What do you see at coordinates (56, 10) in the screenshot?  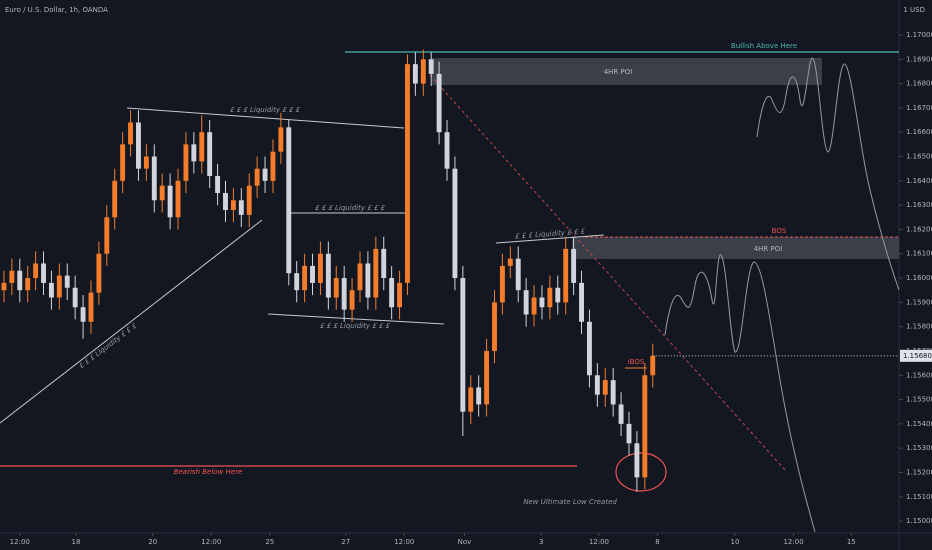 I see `chart-title: Euro / U.S. Dollar, 1h, OANDA` at bounding box center [56, 10].